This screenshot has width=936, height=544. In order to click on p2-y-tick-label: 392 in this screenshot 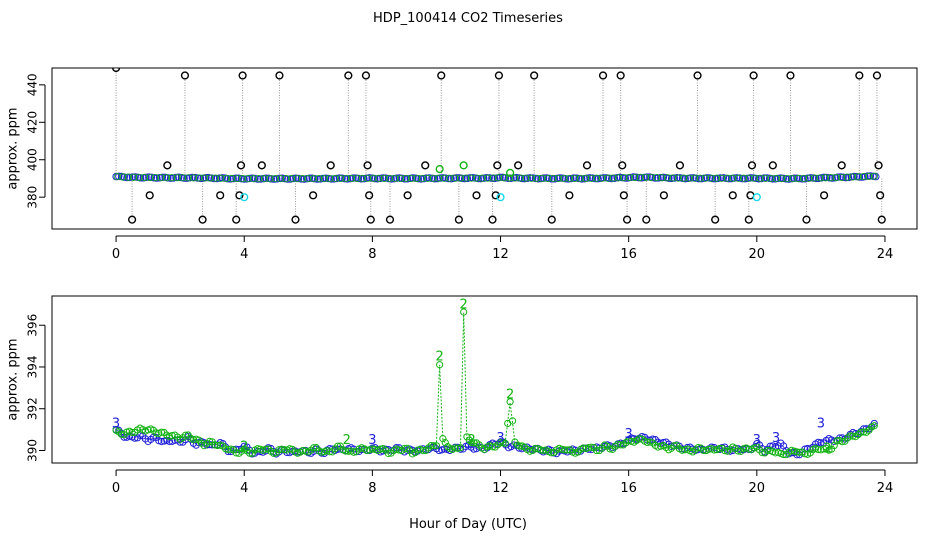, I will do `click(33, 408)`.